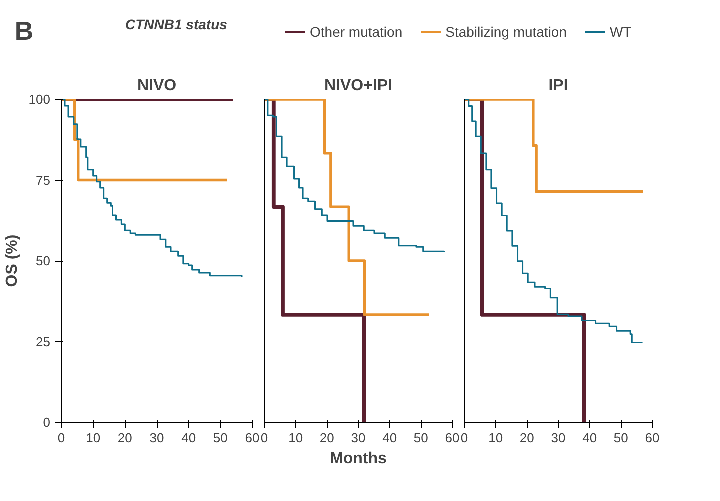 This screenshot has width=720, height=501. Describe the element at coordinates (43, 261) in the screenshot. I see `y-tick-label: 50` at that location.